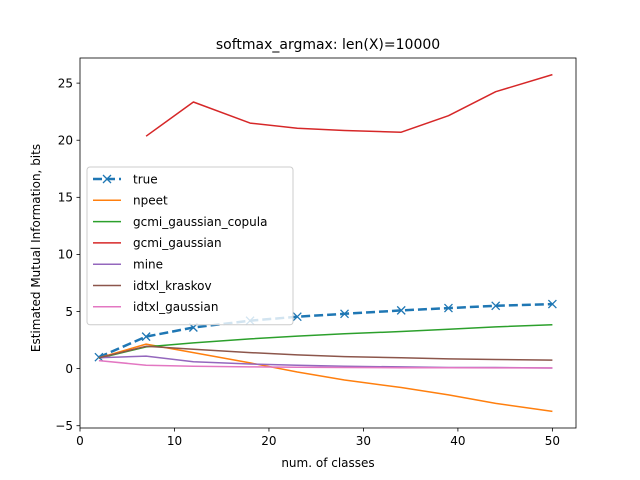  What do you see at coordinates (64, 426) in the screenshot?
I see `y-tick-label: −5` at bounding box center [64, 426].